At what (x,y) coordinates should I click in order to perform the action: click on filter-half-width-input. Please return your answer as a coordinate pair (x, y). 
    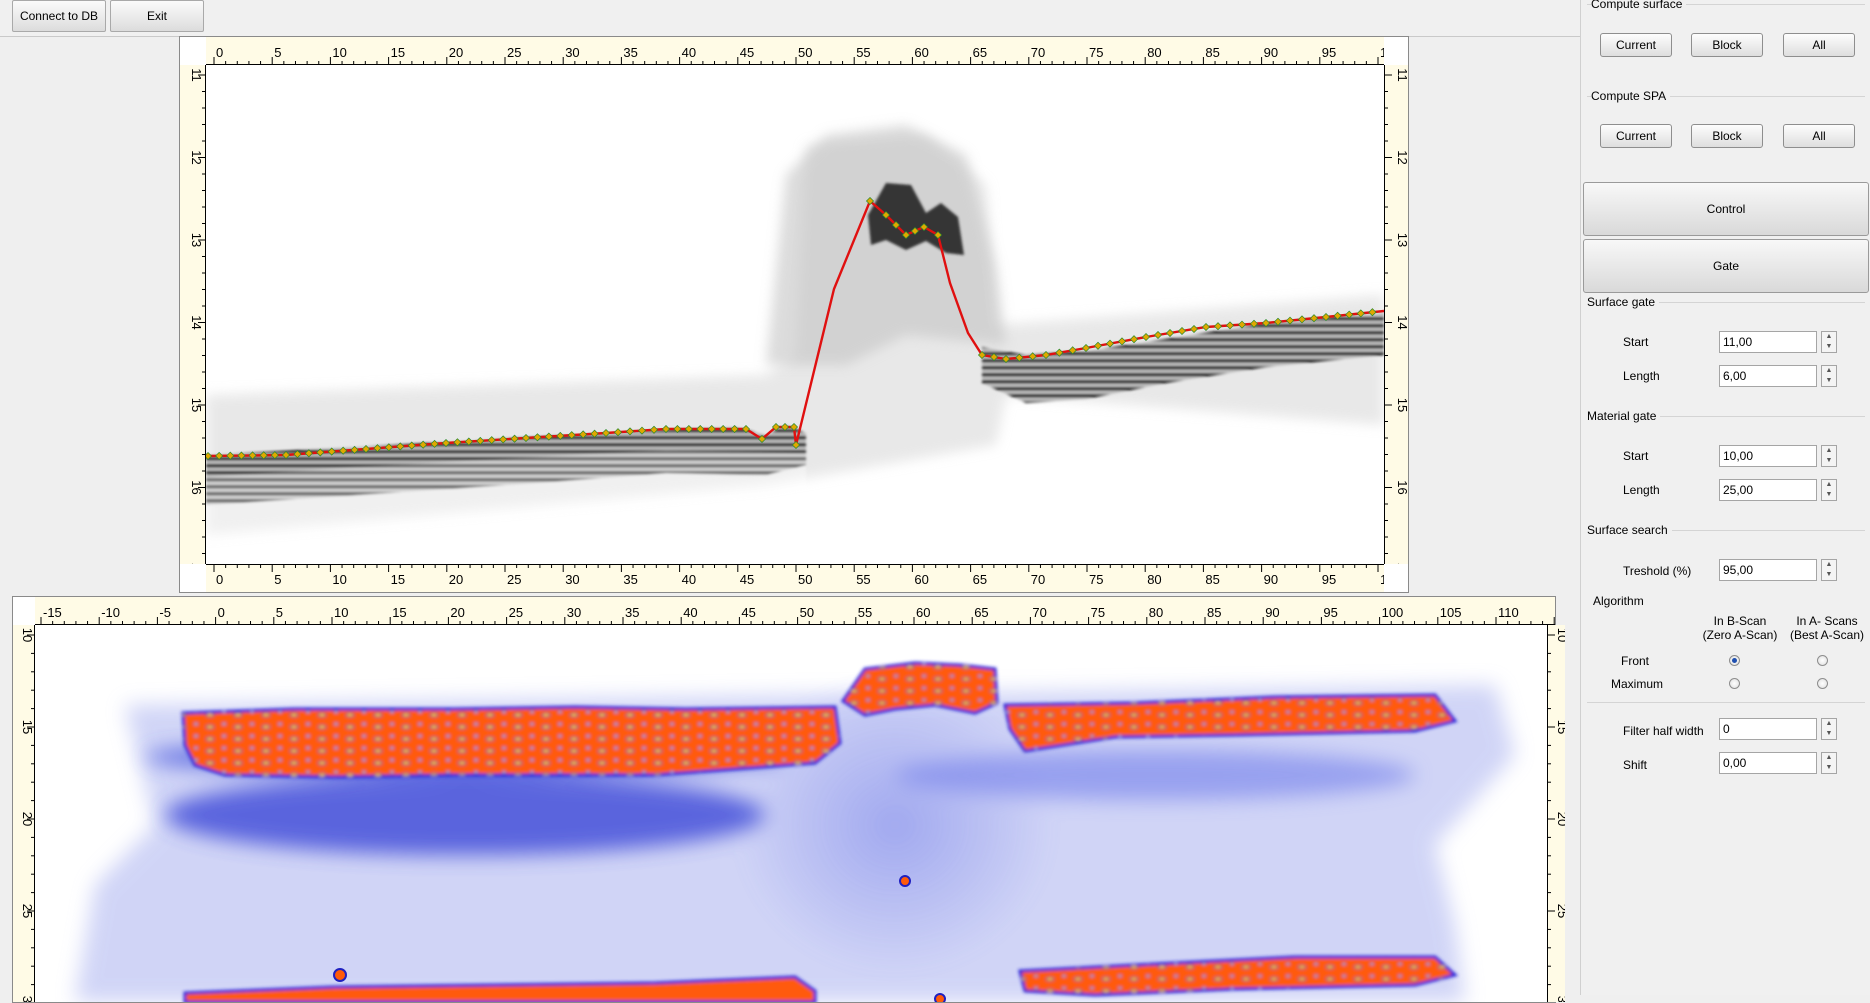
    Looking at the image, I should click on (1768, 729).